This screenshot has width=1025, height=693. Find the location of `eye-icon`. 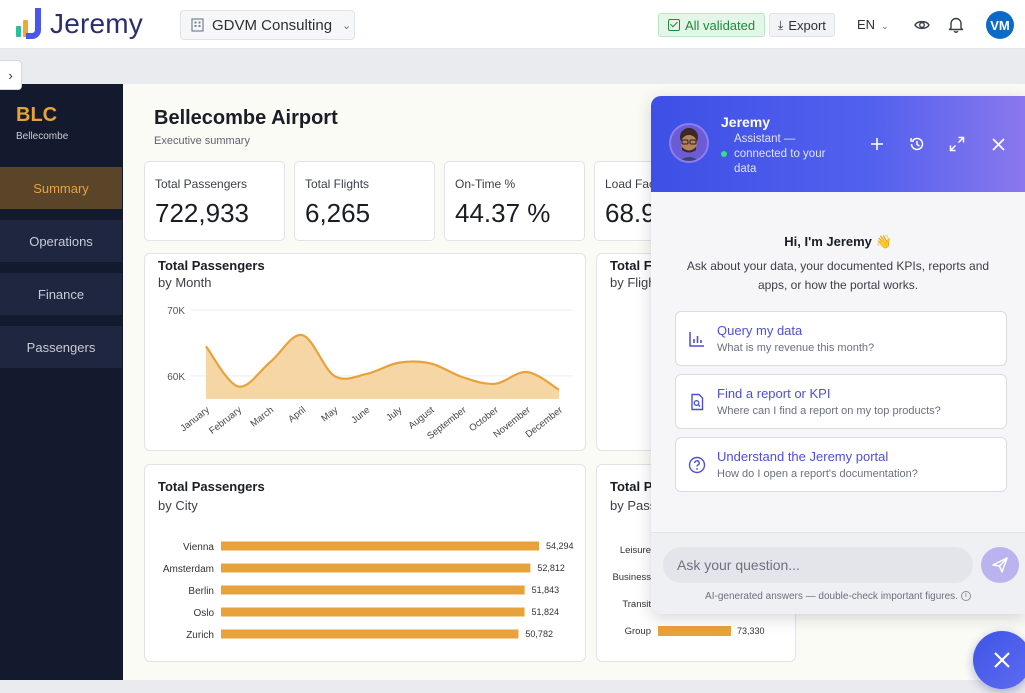

eye-icon is located at coordinates (922, 25).